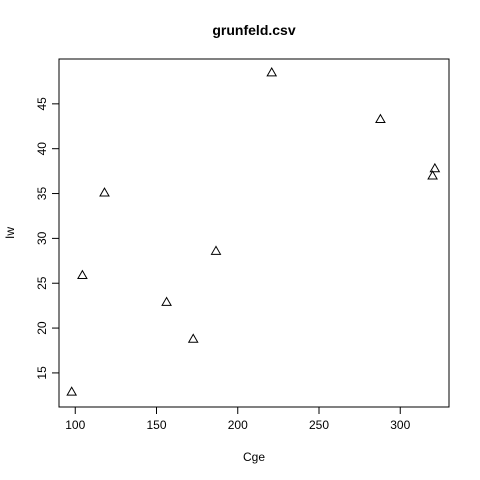 This screenshot has width=480, height=480. I want to click on y-tick-label: 35, so click(42, 194).